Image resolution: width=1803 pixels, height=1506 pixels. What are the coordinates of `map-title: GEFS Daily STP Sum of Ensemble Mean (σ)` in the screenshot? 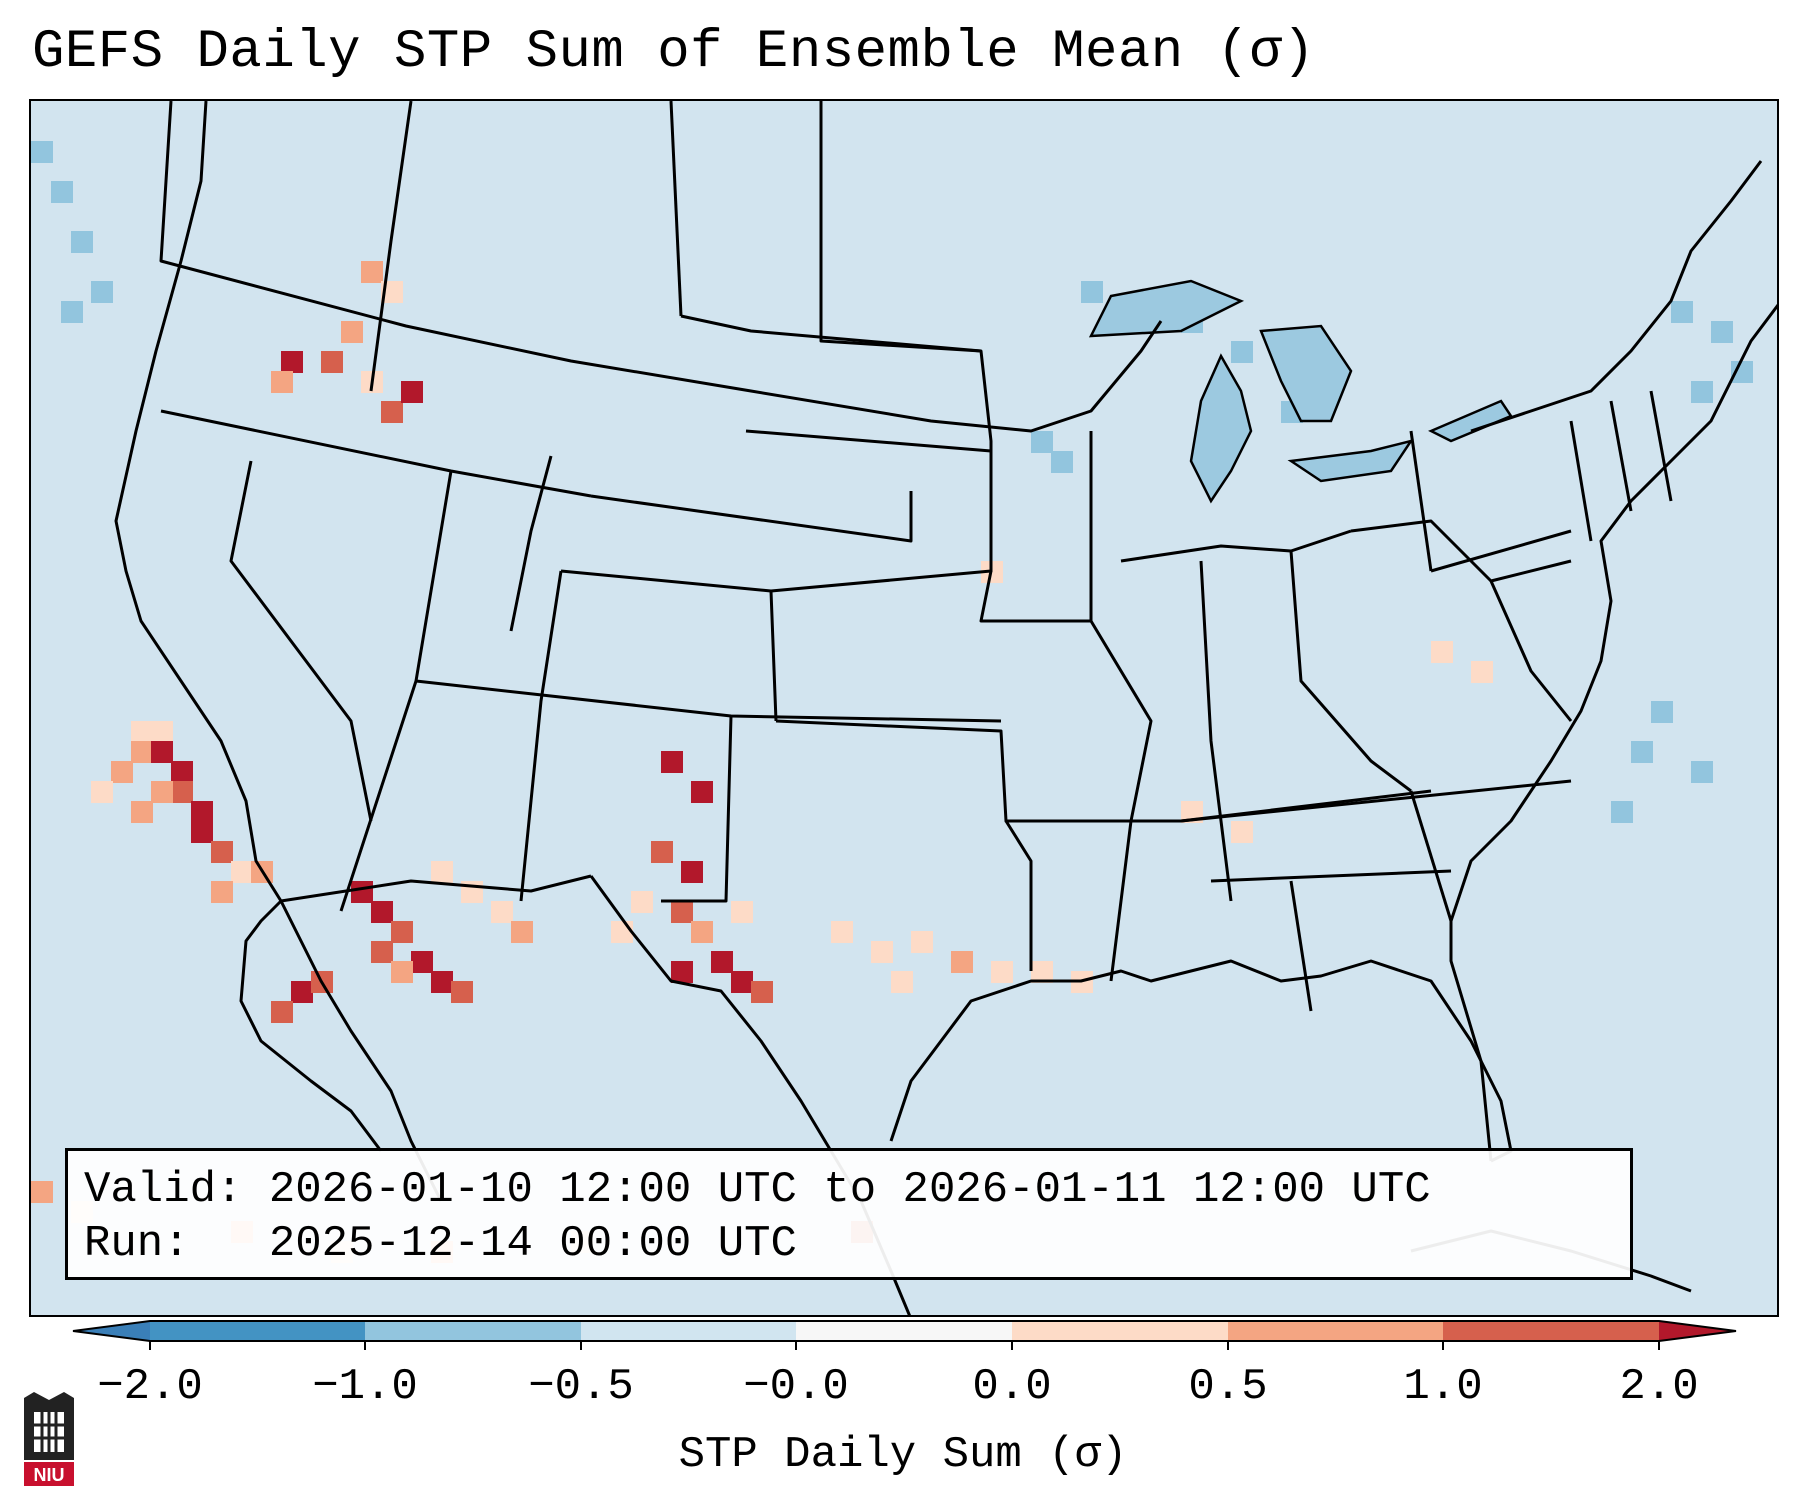 It's located at (674, 52).